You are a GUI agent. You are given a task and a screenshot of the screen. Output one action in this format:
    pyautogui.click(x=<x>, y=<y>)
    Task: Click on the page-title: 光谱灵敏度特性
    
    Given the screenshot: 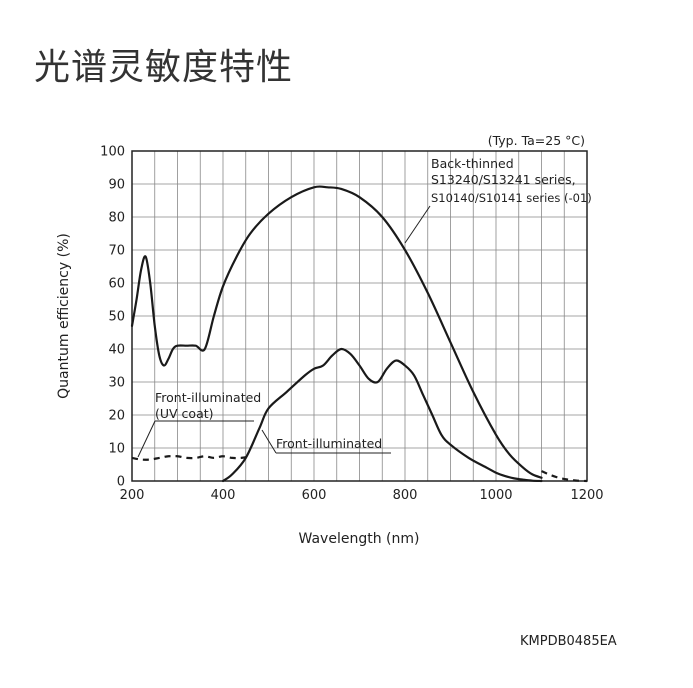 What is the action you would take?
    pyautogui.click(x=164, y=67)
    